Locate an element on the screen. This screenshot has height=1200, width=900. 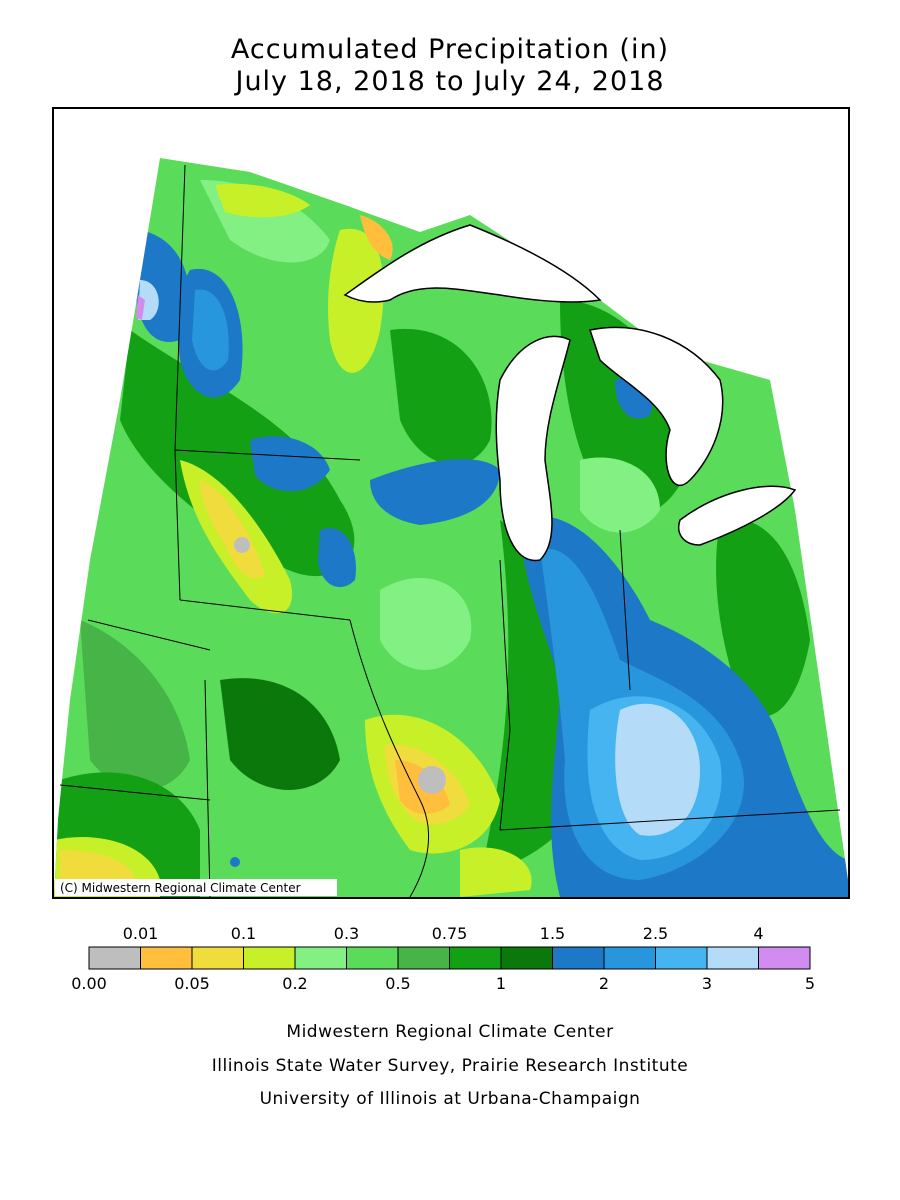
legend-upper-label: 2.5 is located at coordinates (655, 933).